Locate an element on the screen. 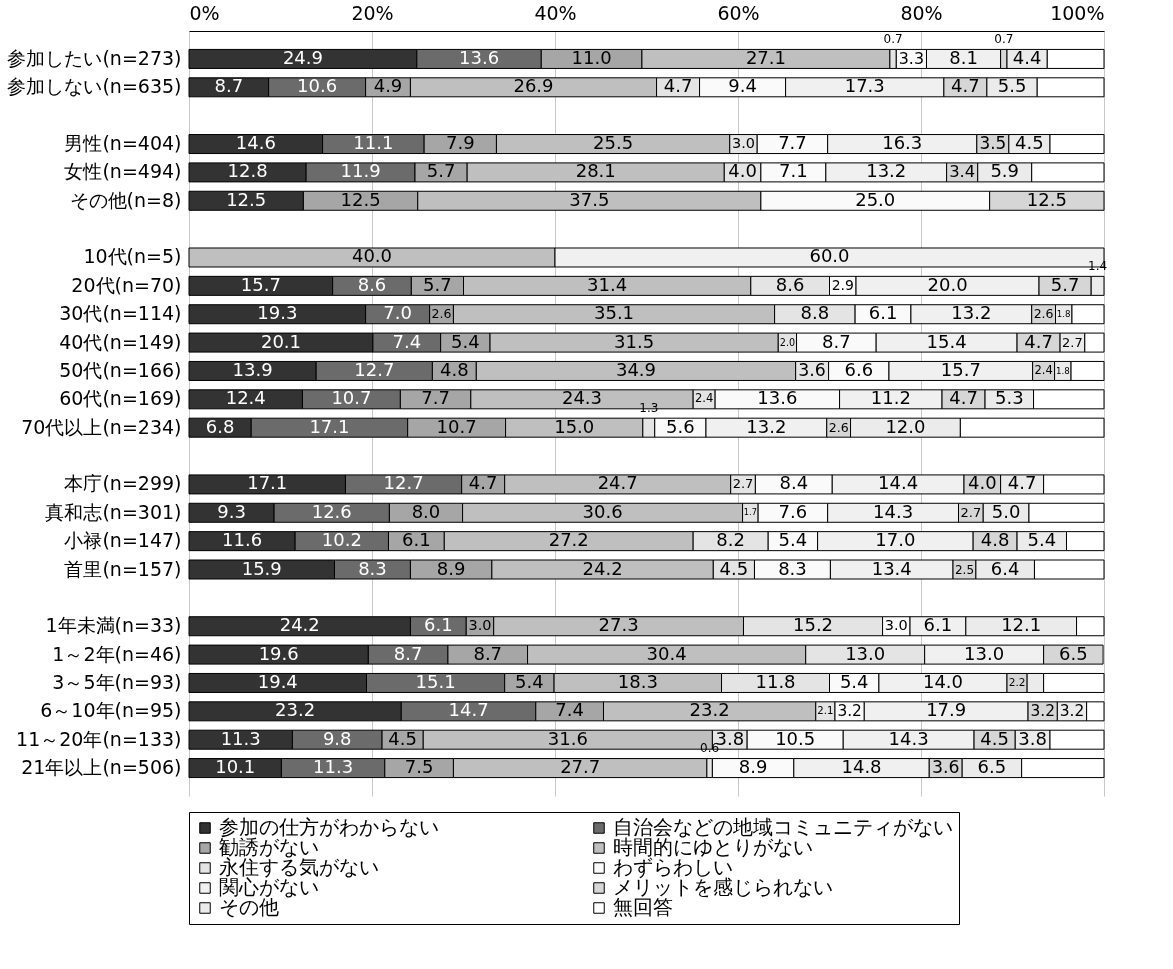 This screenshot has width=1173, height=969. y-tick-label: 真和志(n=301) is located at coordinates (113, 511).